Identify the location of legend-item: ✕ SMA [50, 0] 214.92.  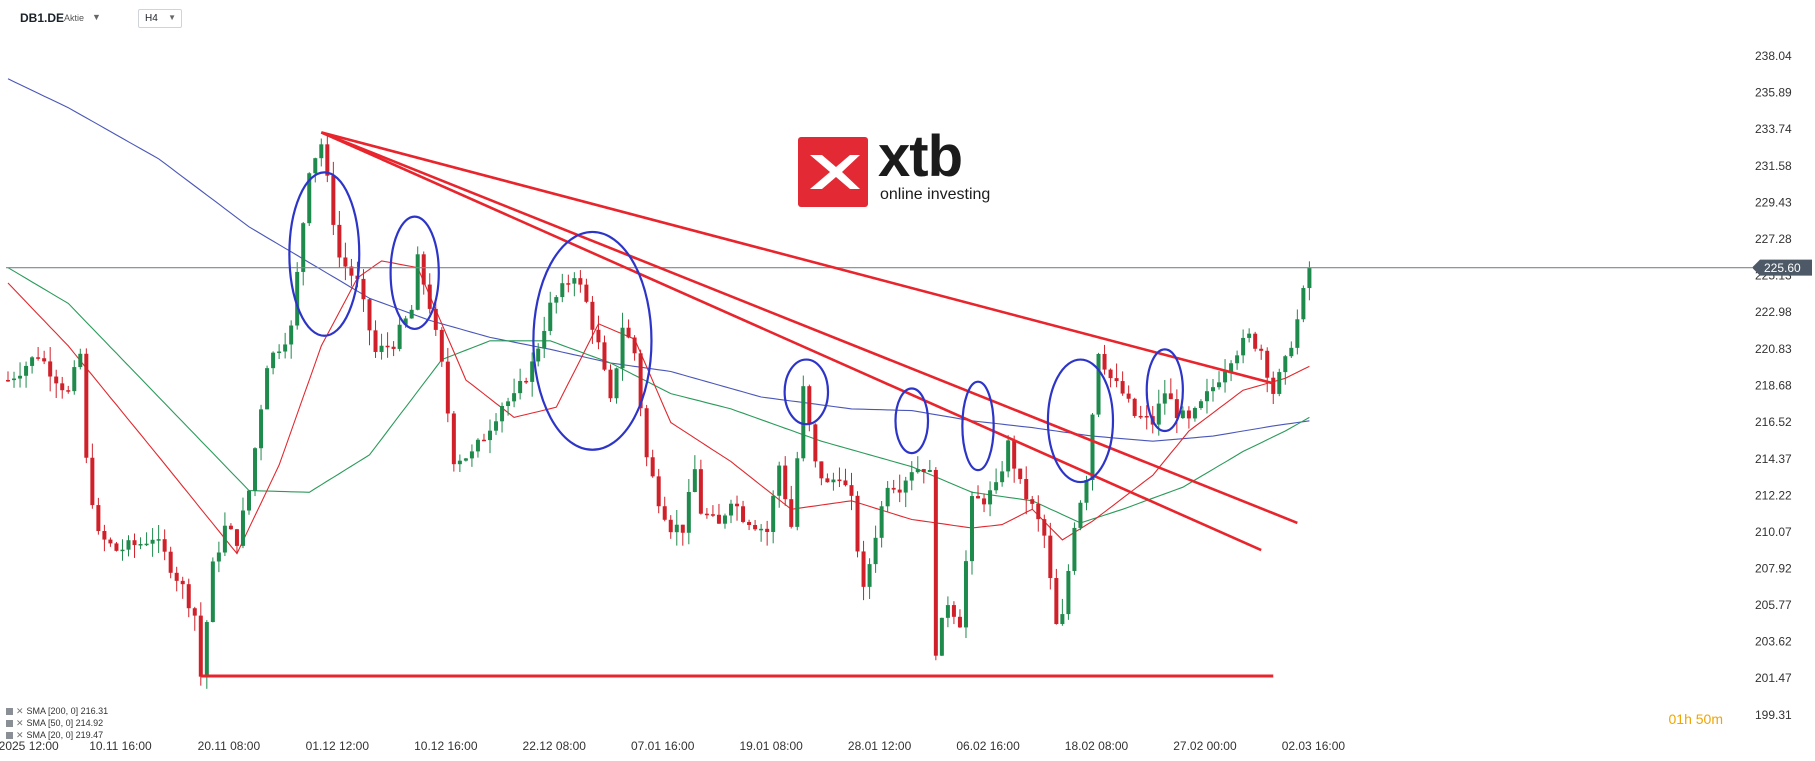
(57, 723).